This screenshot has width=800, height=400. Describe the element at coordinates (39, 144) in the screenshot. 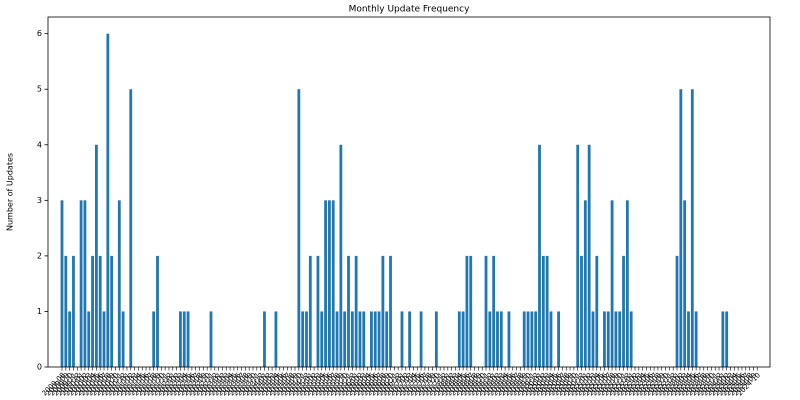

I see `y-tick-label: 4` at that location.